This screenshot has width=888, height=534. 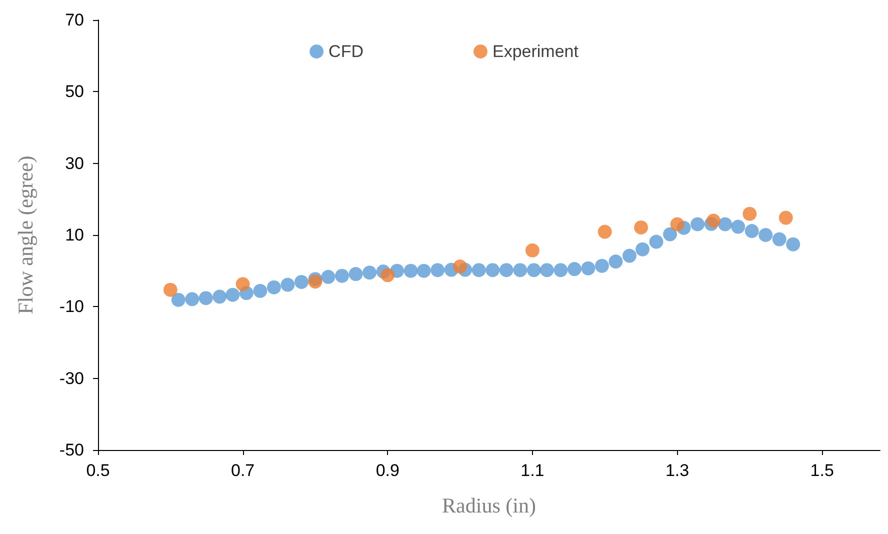 I want to click on y-axis-title: Flow angle (egree), so click(x=26, y=235).